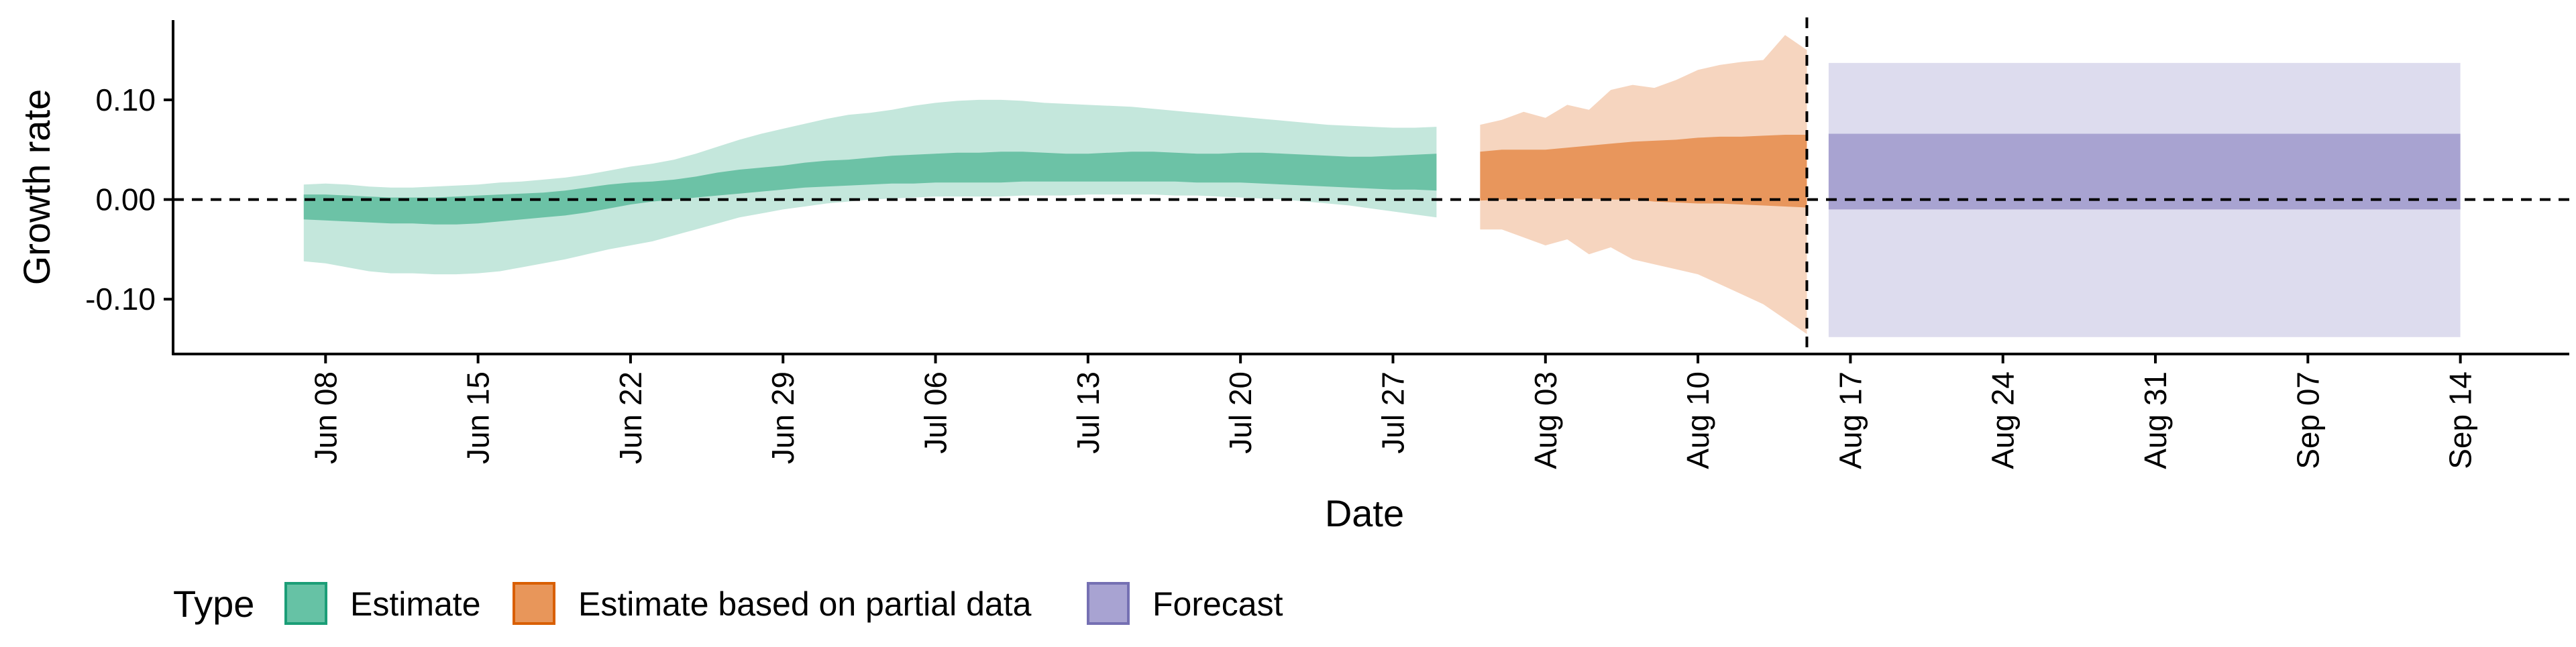  Describe the element at coordinates (325, 417) in the screenshot. I see `x-tick-label: Jun 08` at that location.